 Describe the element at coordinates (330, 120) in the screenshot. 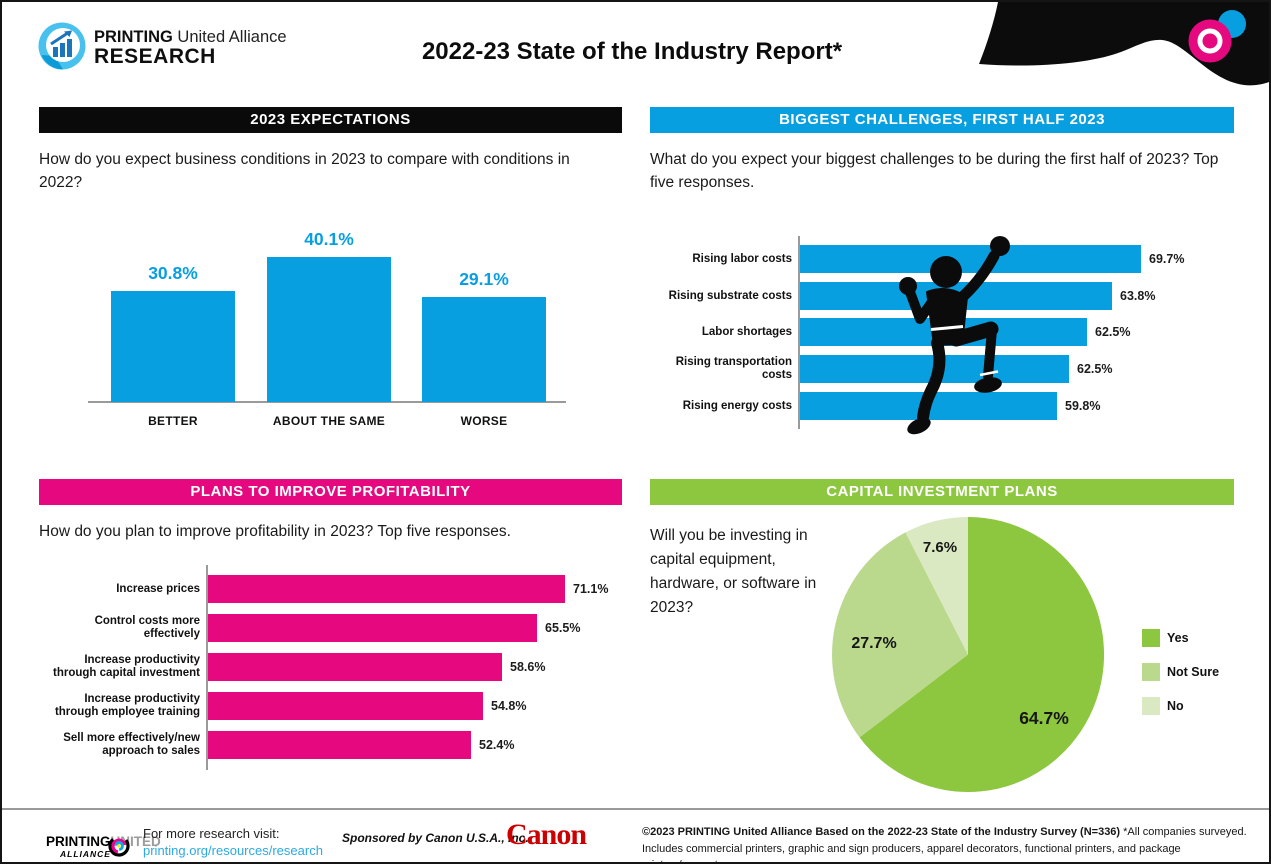

I see `expectations-banner: 2023 EXPECTATIONS` at that location.